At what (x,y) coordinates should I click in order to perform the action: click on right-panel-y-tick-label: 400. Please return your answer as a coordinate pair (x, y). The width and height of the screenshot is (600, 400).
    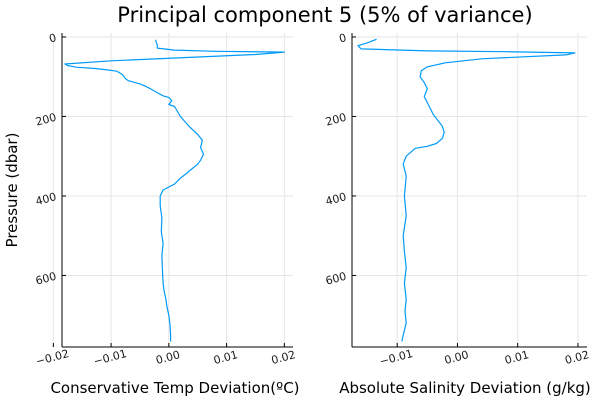
    Looking at the image, I should click on (336, 199).